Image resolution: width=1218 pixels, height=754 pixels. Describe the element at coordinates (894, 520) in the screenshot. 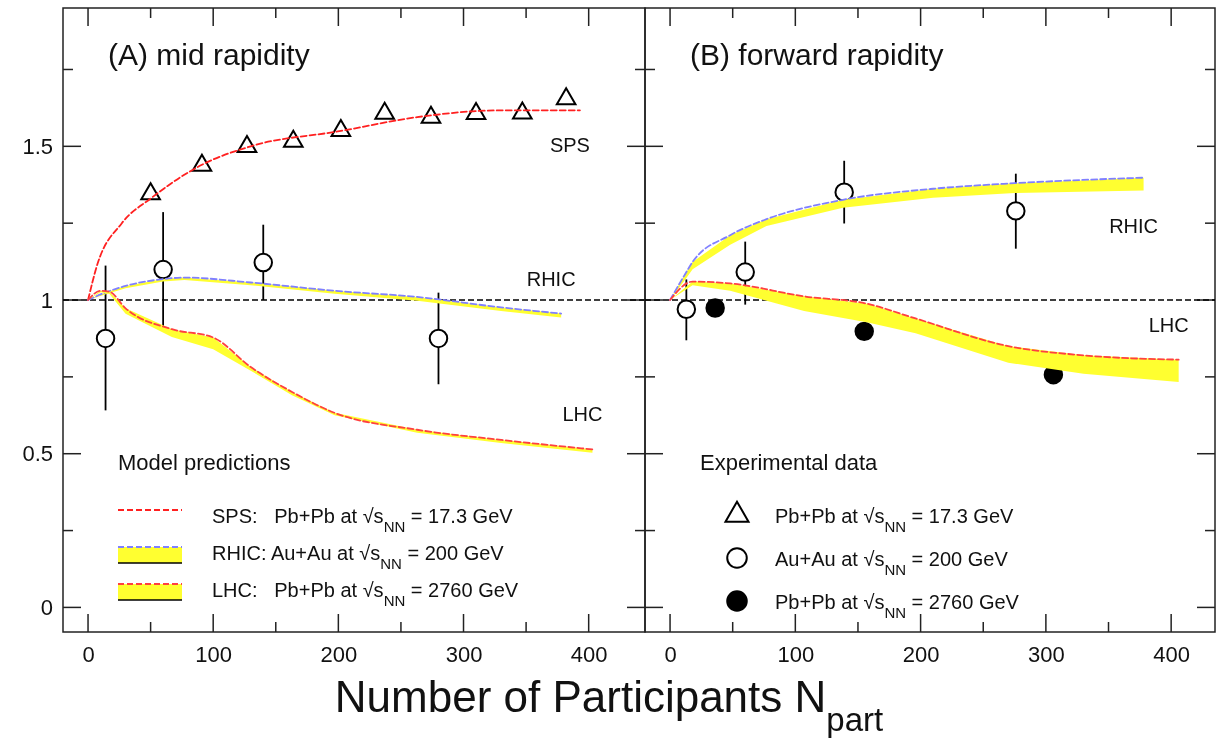

I see `legend-label: Pb+Pb at √s$_{NN}$ = 17.3 GeV` at that location.